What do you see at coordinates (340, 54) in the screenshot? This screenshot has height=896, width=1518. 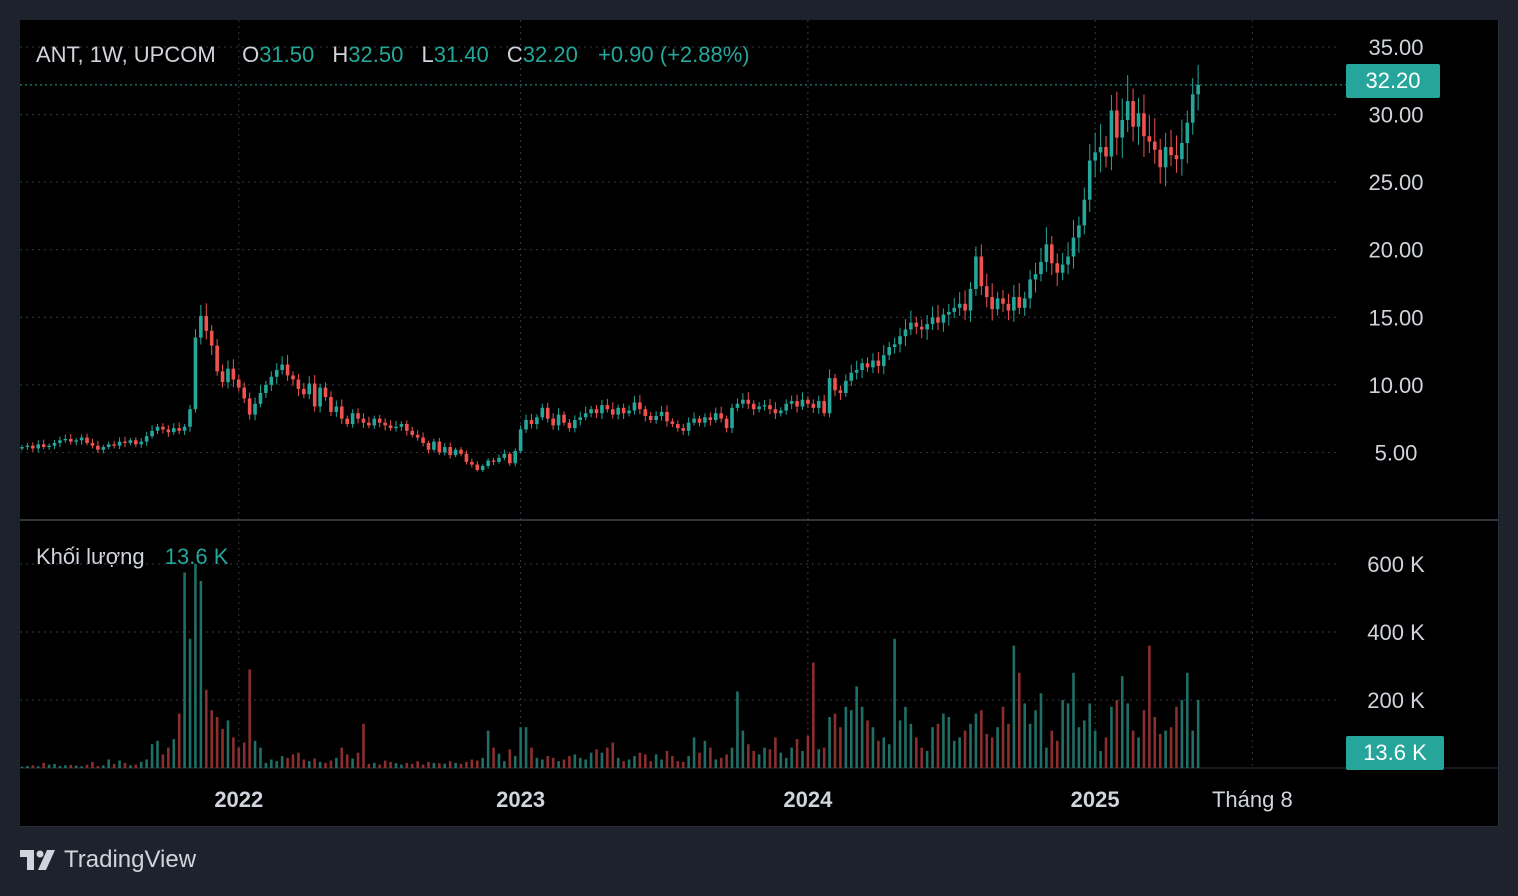 I see `high-label: H` at bounding box center [340, 54].